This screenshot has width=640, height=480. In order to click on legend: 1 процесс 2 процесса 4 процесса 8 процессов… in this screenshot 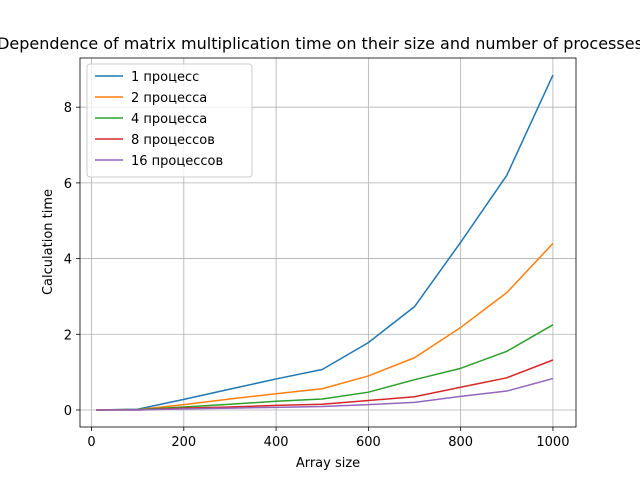, I will do `click(169, 120)`.